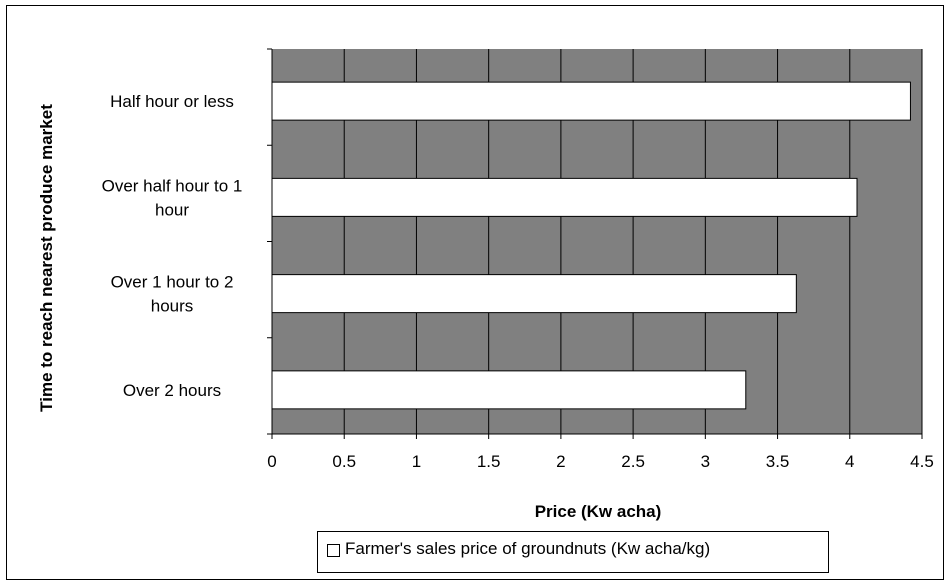 Image resolution: width=951 pixels, height=580 pixels. I want to click on x-tick-label: 4.5, so click(922, 461).